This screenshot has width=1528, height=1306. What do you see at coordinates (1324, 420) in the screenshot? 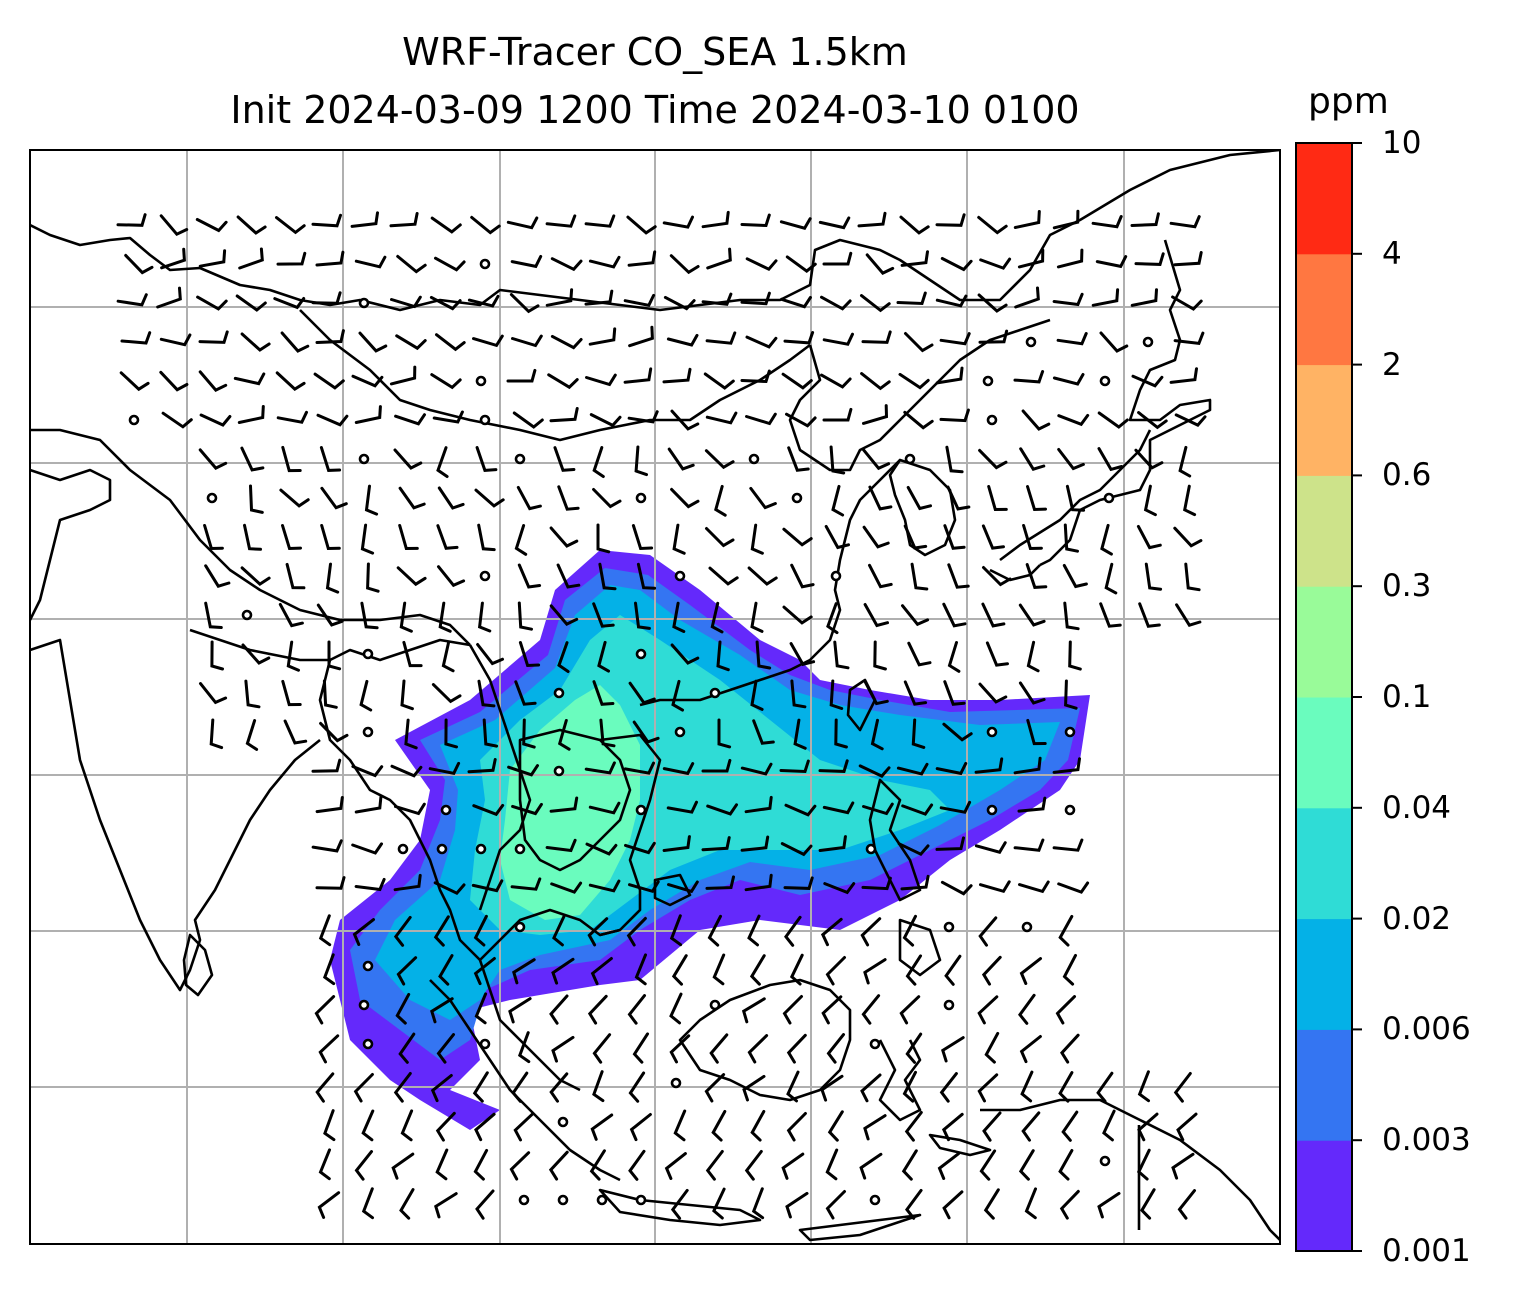
I see `colorbar-segment` at bounding box center [1324, 420].